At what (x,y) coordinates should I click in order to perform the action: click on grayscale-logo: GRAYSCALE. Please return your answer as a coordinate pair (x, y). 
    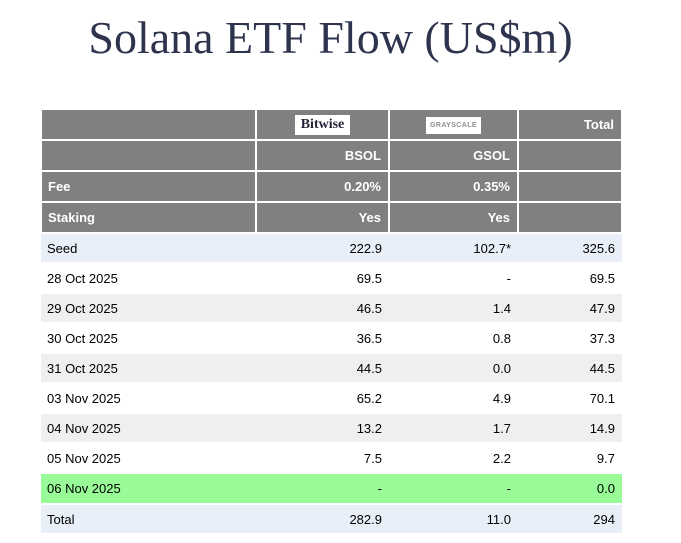
    Looking at the image, I should click on (453, 125).